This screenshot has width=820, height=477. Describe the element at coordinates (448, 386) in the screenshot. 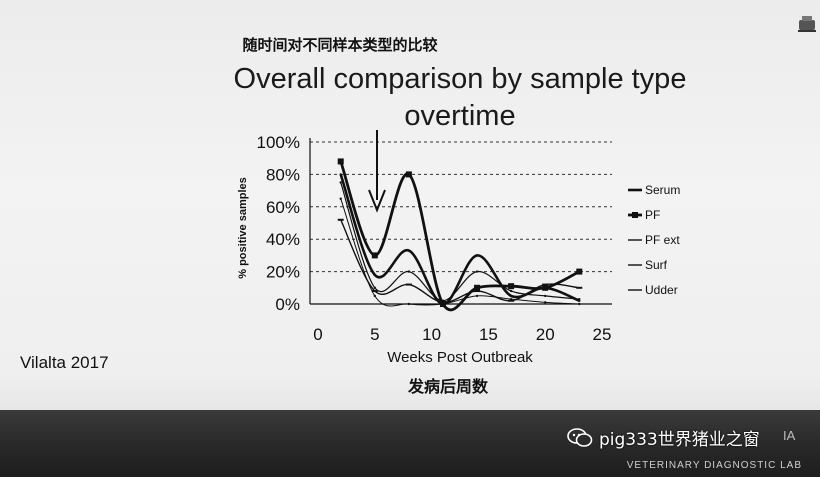

I see `x-axis-label-chinese: 发病后周数` at that location.